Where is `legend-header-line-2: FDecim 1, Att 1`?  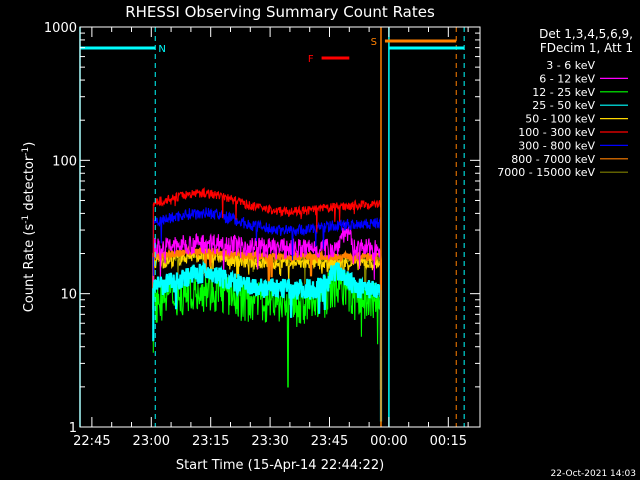 legend-header-line-2: FDecim 1, Att 1 is located at coordinates (586, 48).